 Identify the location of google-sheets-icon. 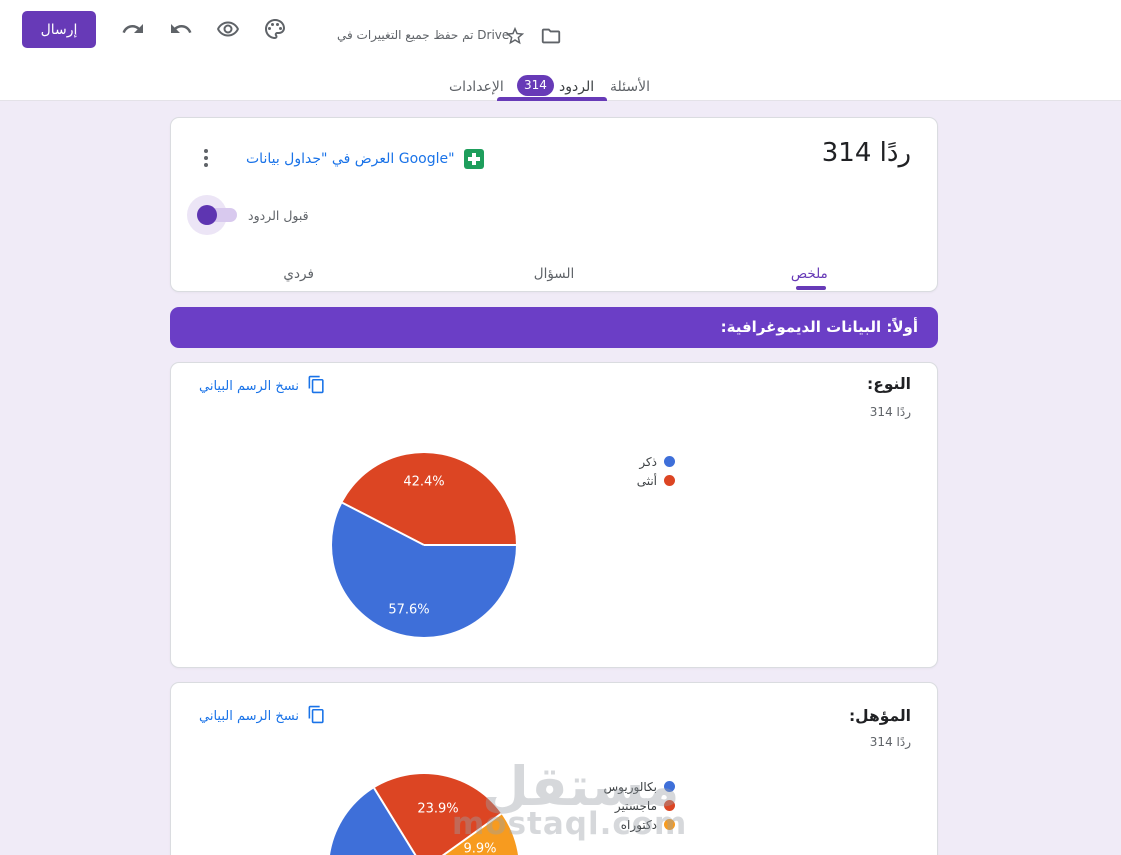
(473, 159).